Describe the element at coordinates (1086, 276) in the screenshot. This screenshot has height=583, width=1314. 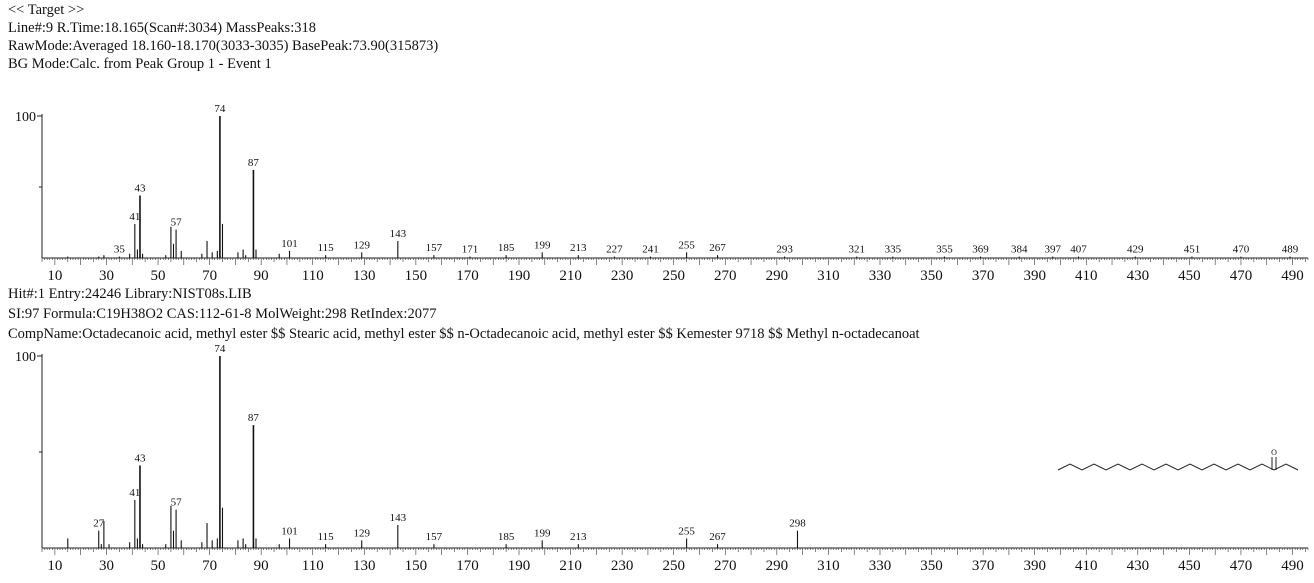
I see `target-x-tick-label: 410` at that location.